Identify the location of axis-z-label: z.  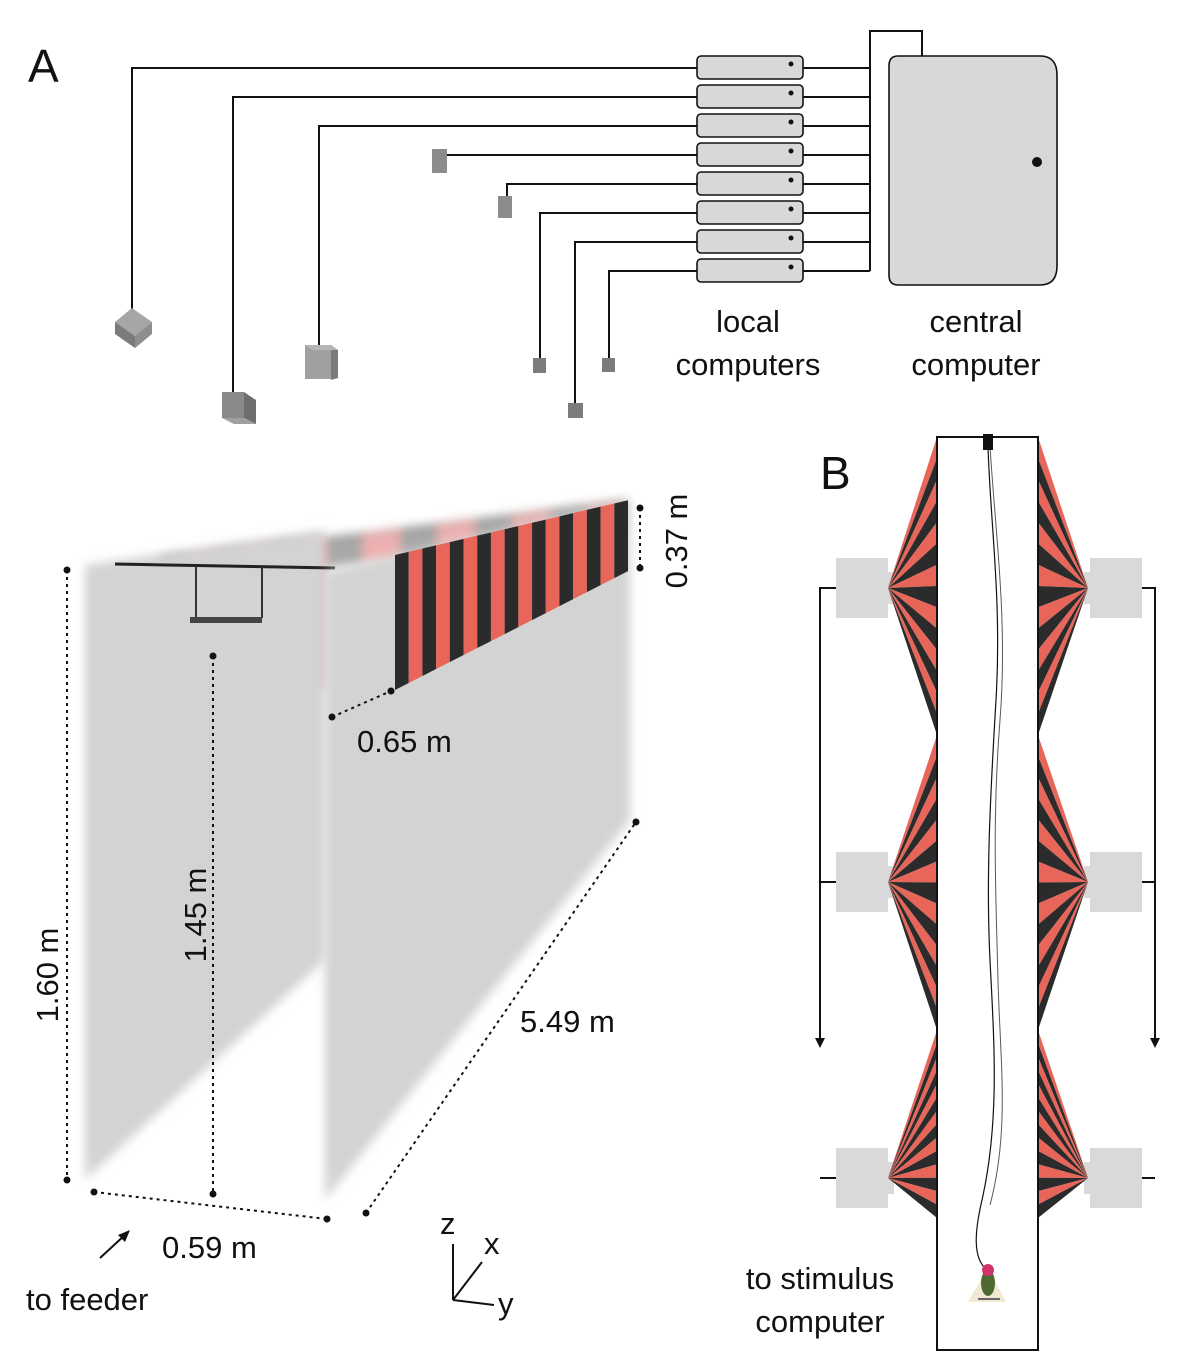
(448, 1223).